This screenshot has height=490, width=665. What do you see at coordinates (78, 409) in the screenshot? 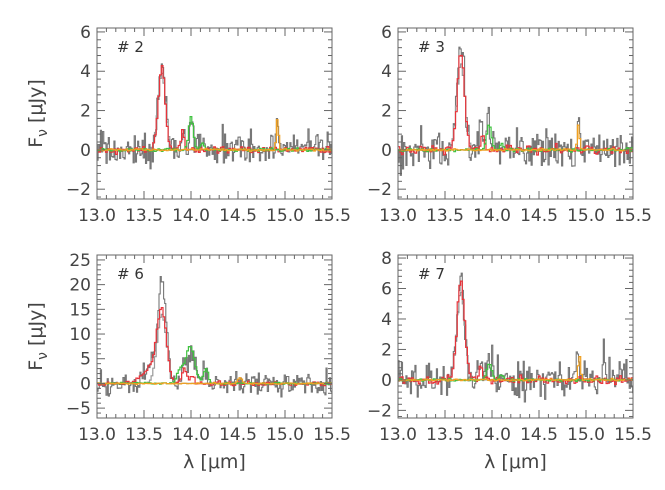
I see `y-tick-label: −5` at bounding box center [78, 409].